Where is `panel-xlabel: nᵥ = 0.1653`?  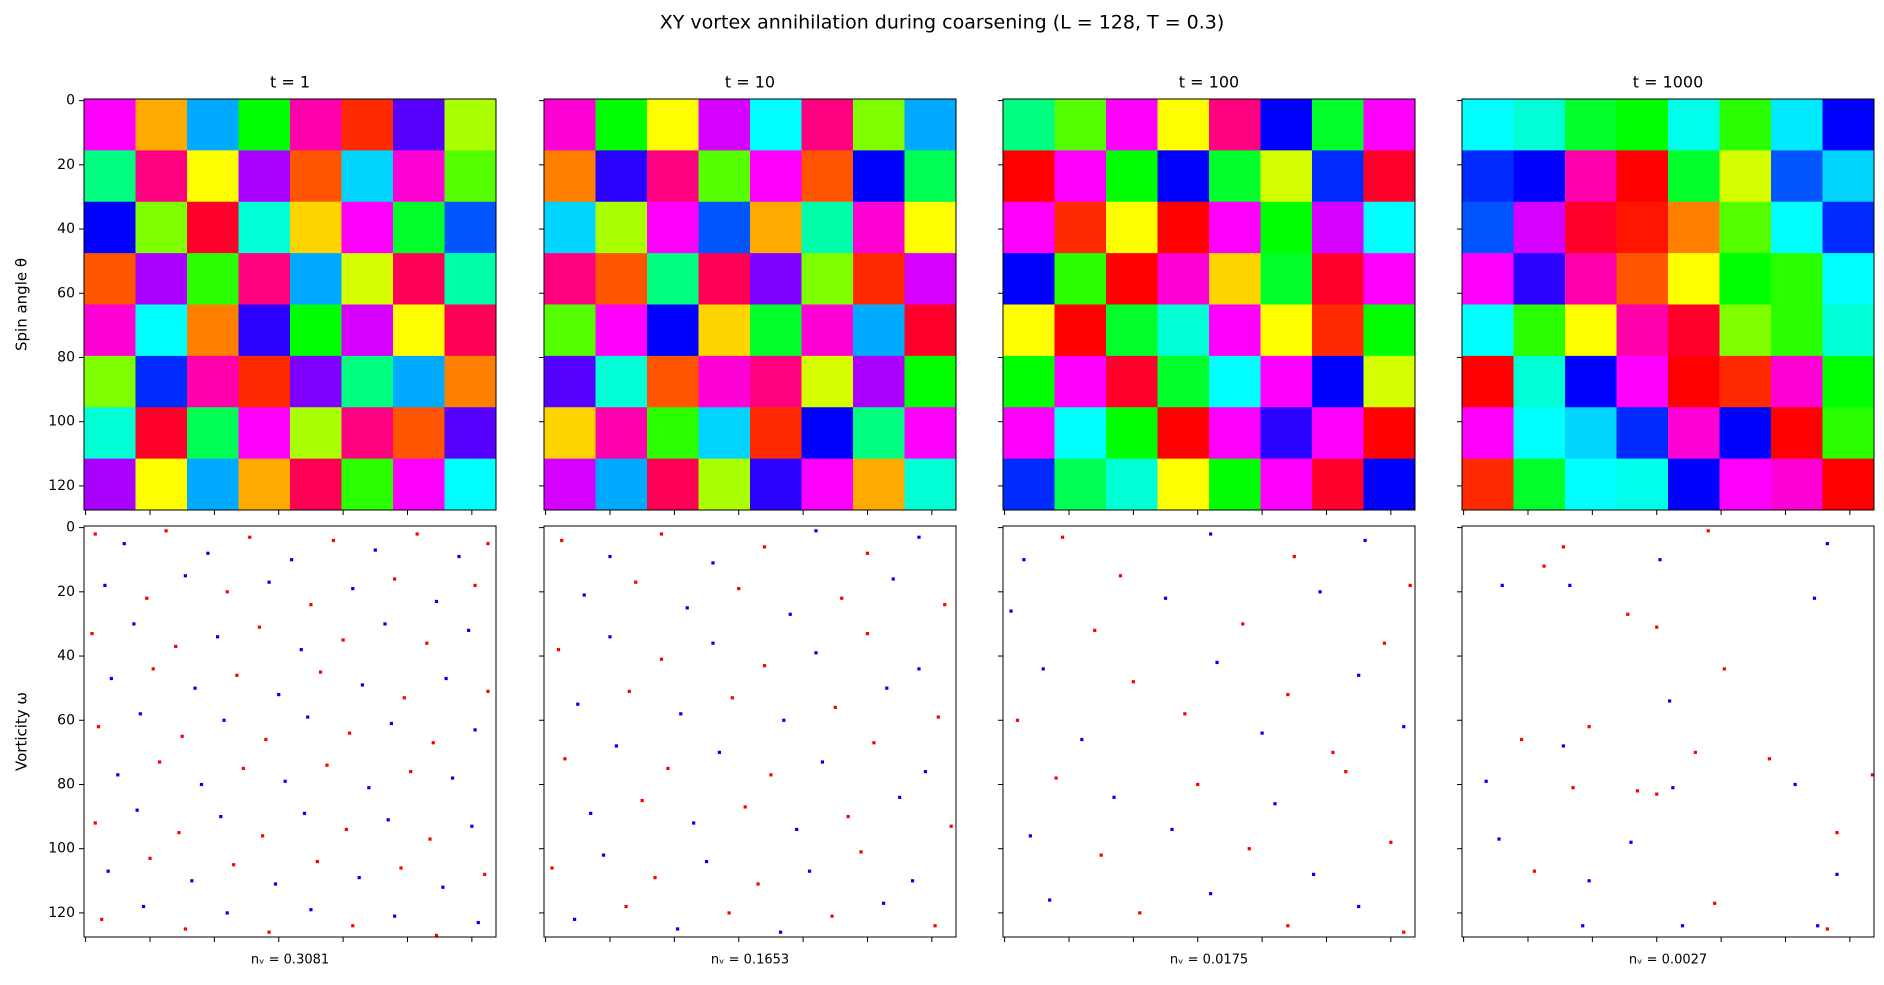
panel-xlabel: nᵥ = 0.1653 is located at coordinates (750, 960).